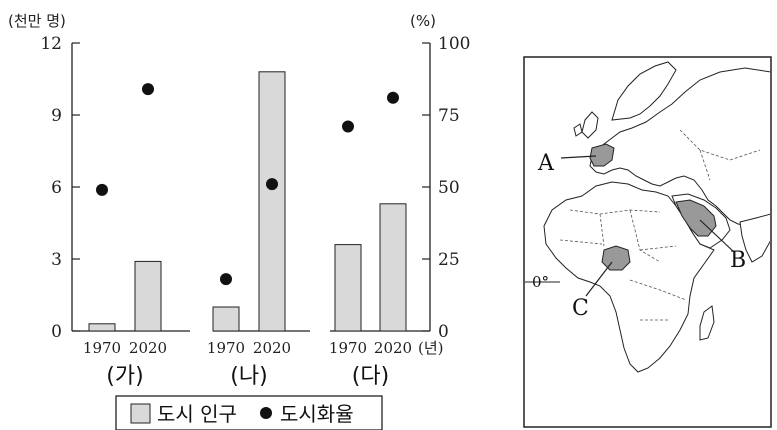 This screenshot has height=430, width=777. What do you see at coordinates (679, 147) in the screenshot?
I see `eurasia-africa-outline` at bounding box center [679, 147].